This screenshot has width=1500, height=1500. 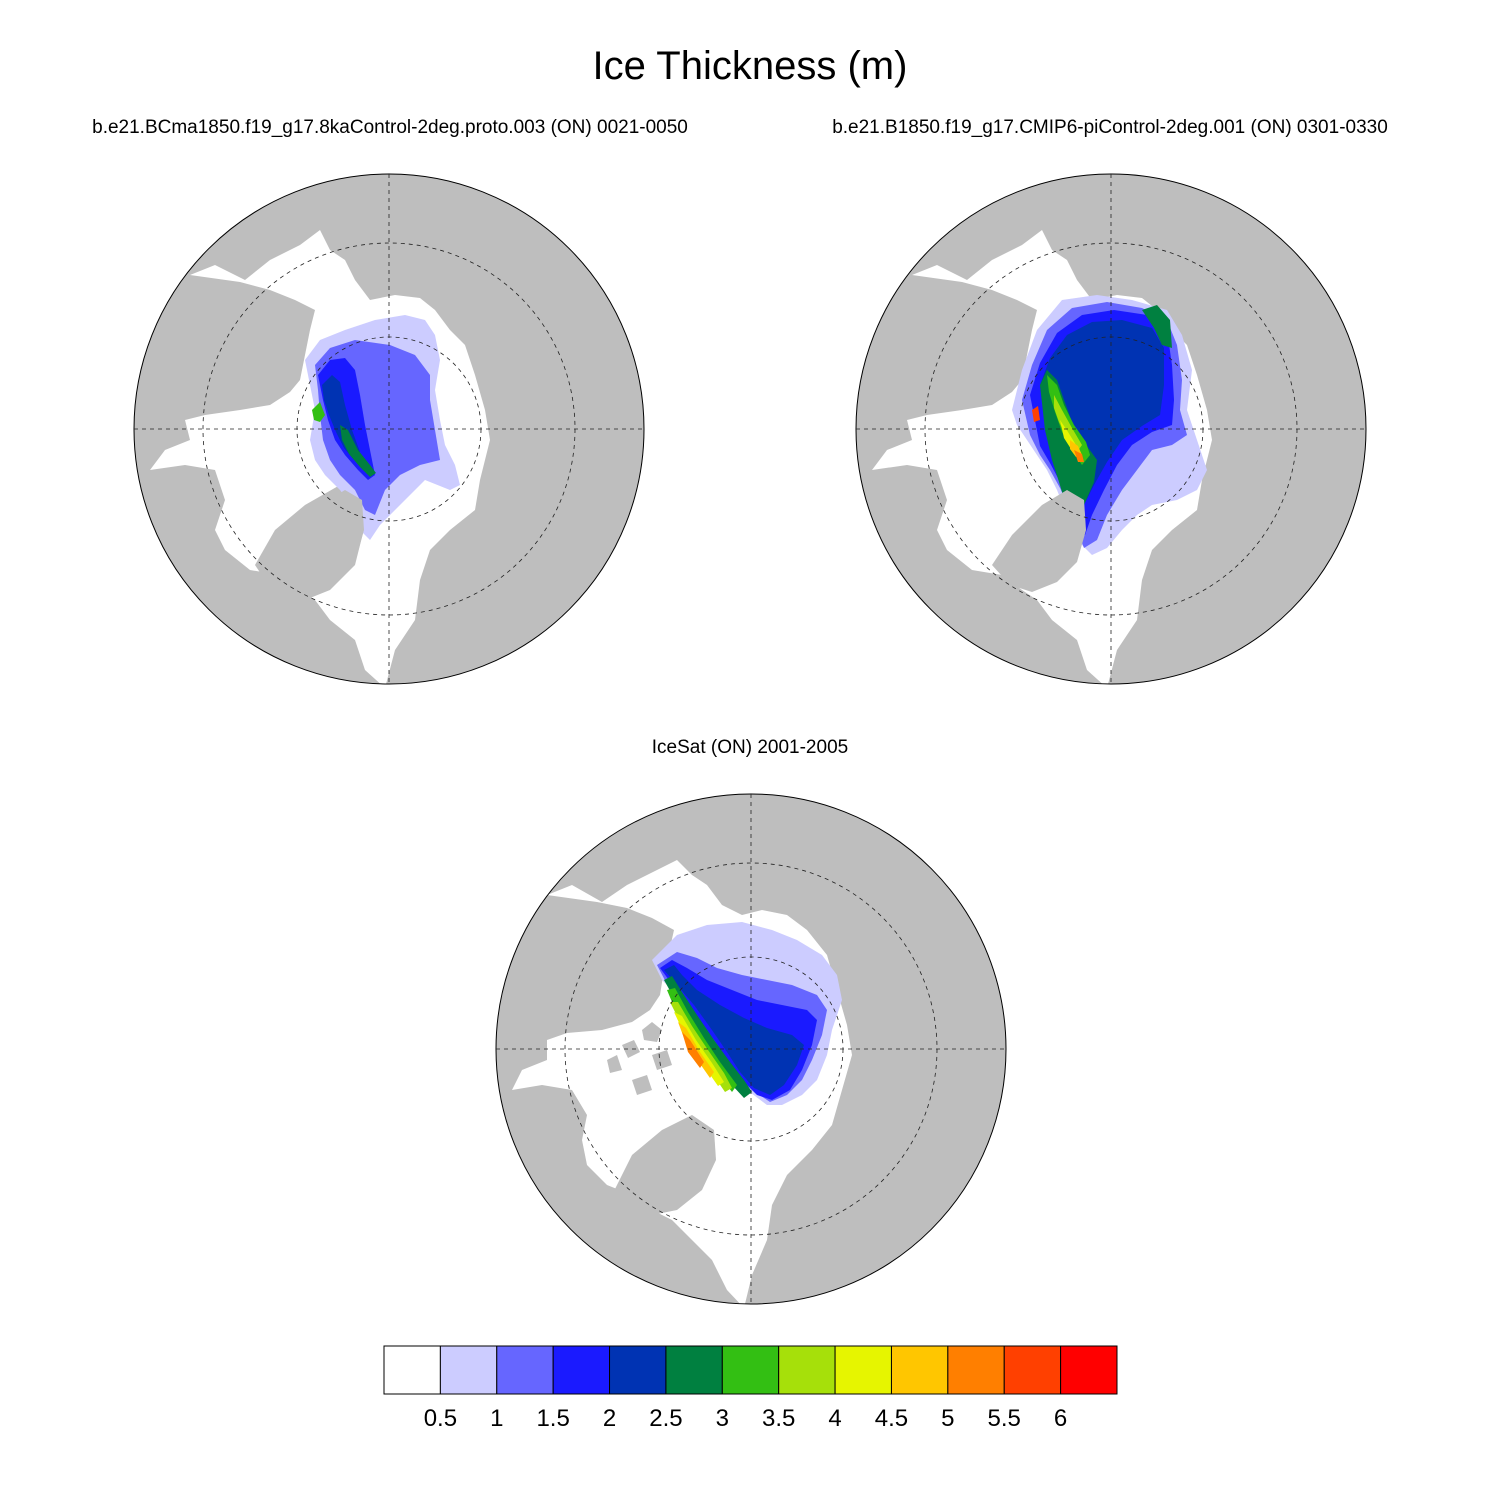 What do you see at coordinates (1111, 429) in the screenshot?
I see `right-polar-map` at bounding box center [1111, 429].